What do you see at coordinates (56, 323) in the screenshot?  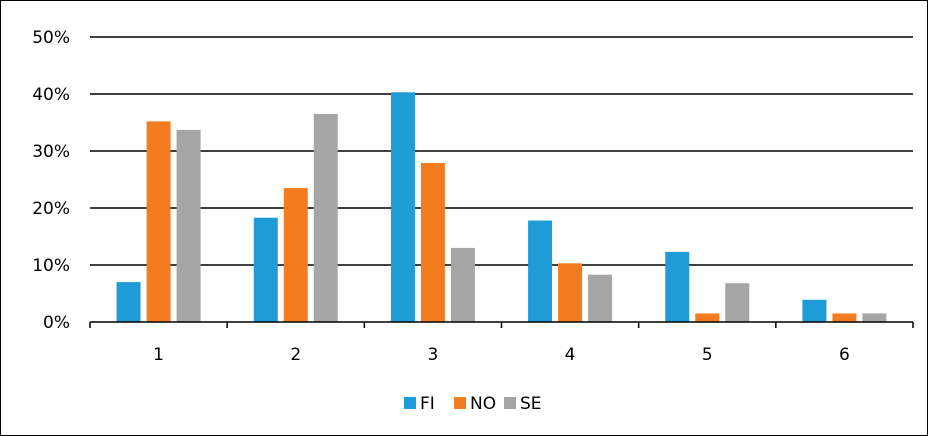 I see `y-tick-label: 0%` at bounding box center [56, 323].